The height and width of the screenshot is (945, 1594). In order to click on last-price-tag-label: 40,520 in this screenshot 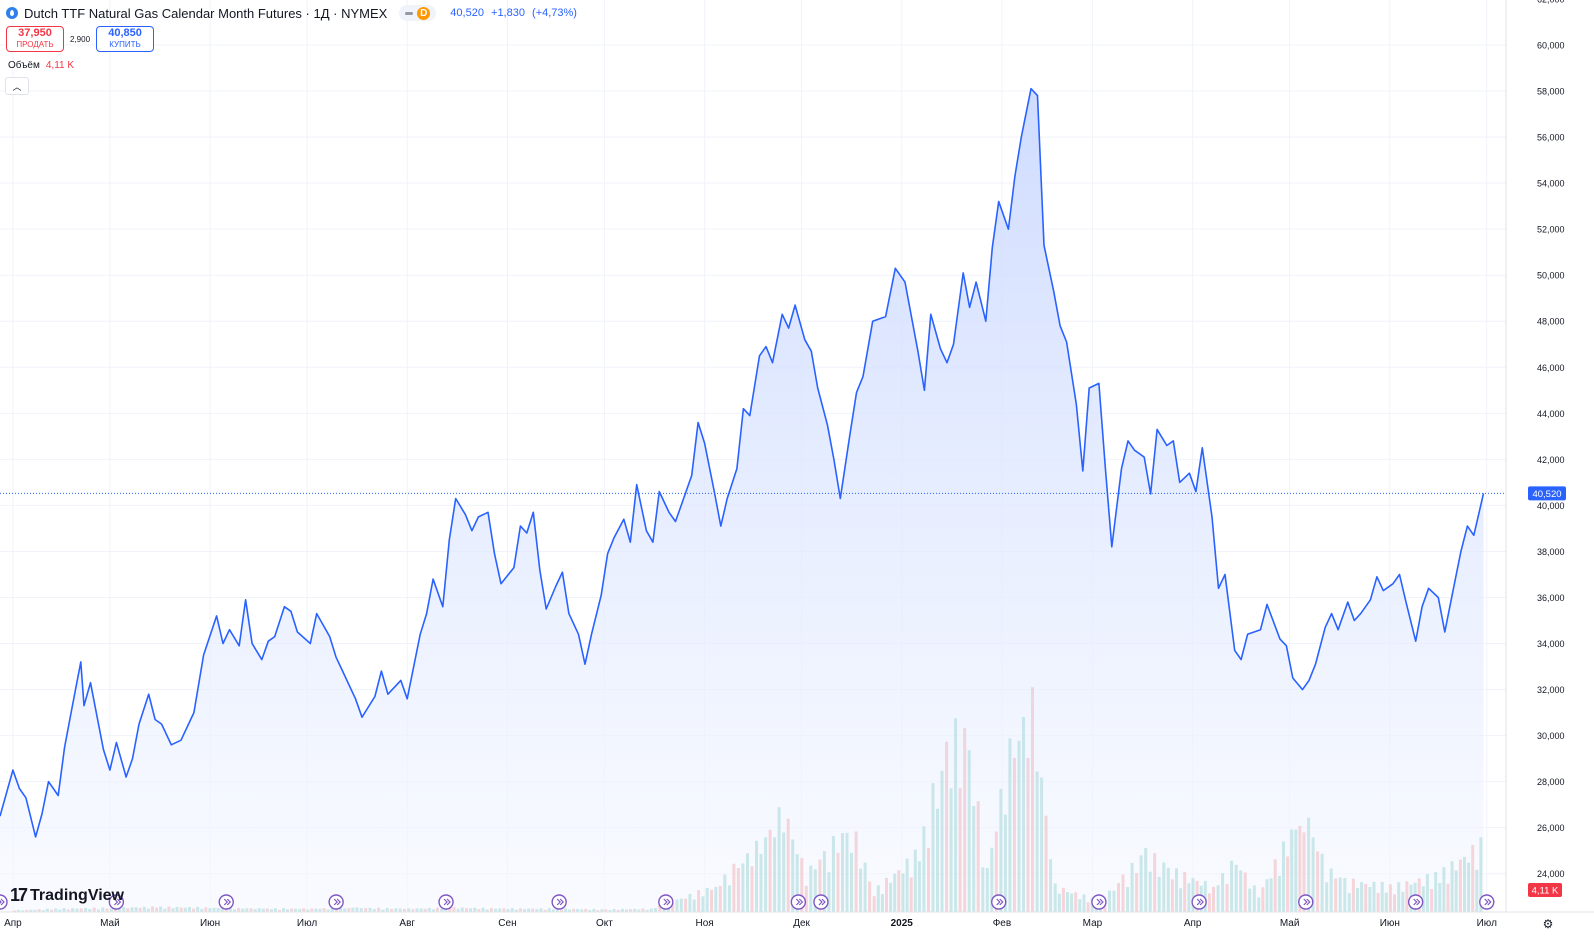, I will do `click(1546, 494)`.